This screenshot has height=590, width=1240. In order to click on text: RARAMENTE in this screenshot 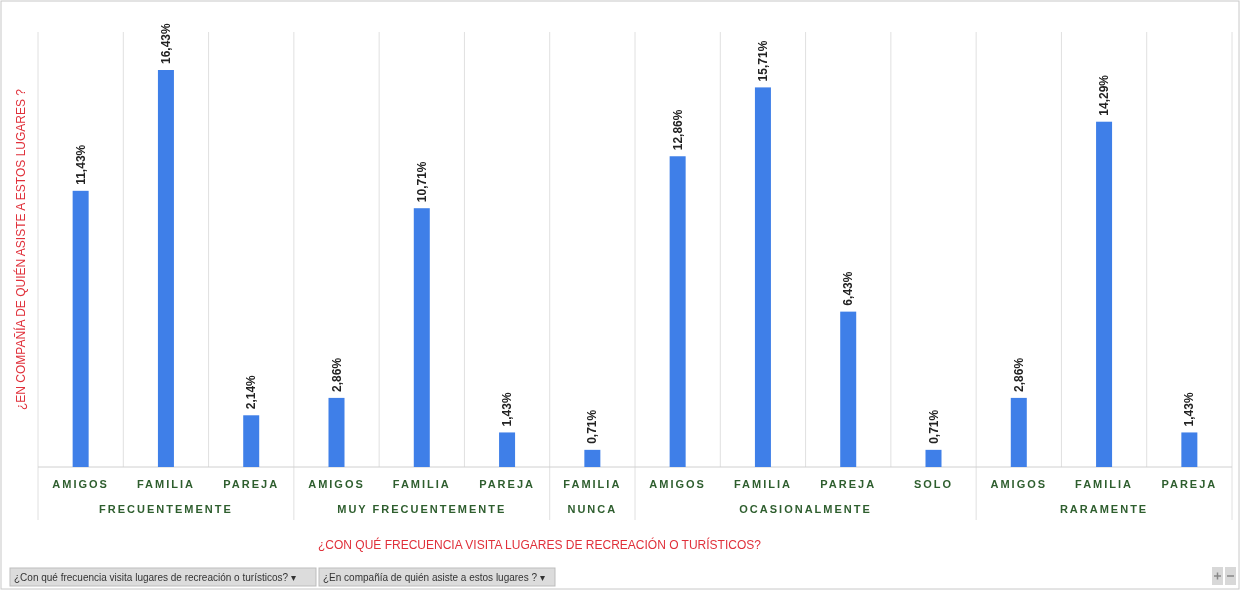, I will do `click(1104, 509)`.